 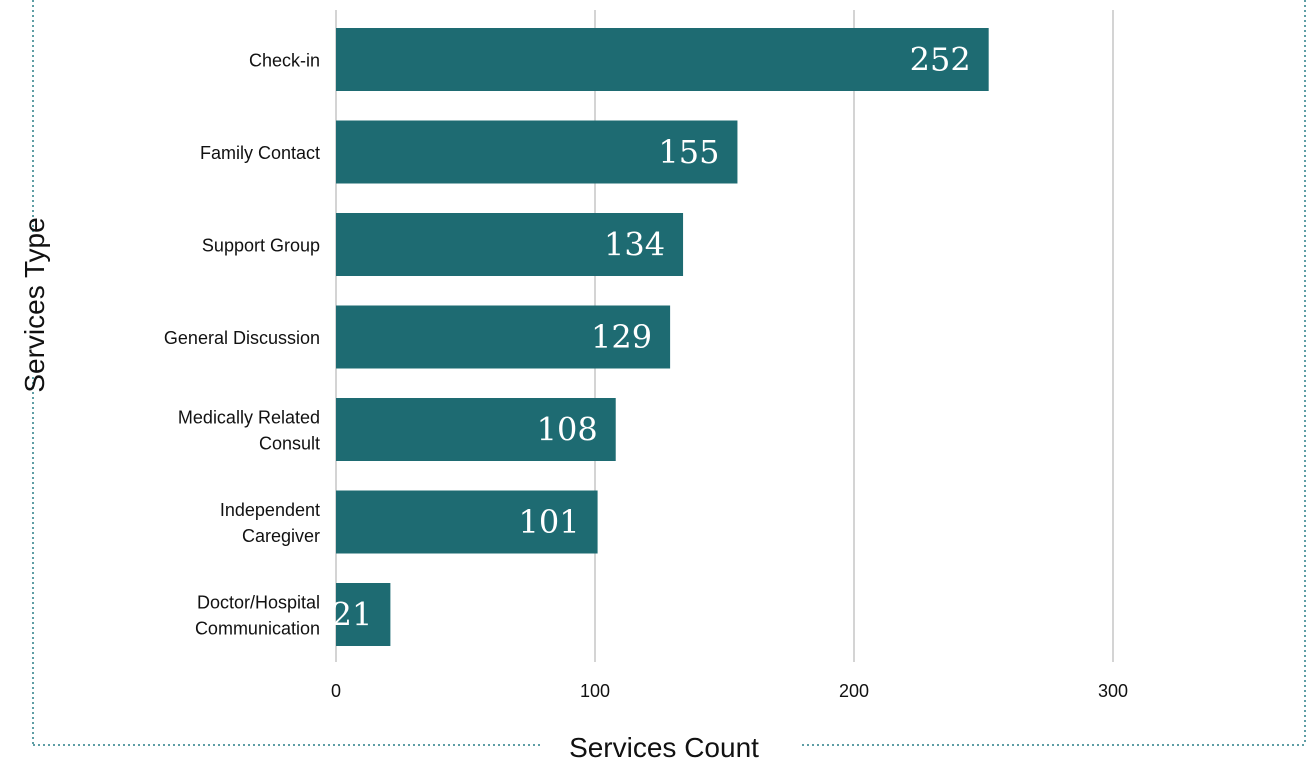 What do you see at coordinates (284, 61) in the screenshot?
I see `y-category-label: Check-in` at bounding box center [284, 61].